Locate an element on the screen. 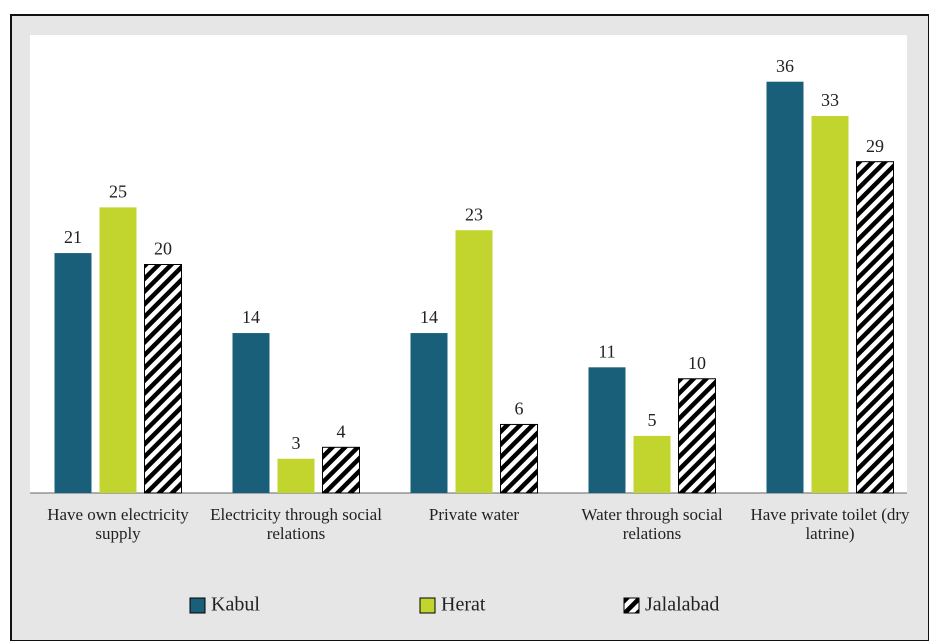 The image size is (929, 641). x-tick-label: Private water is located at coordinates (474, 514).